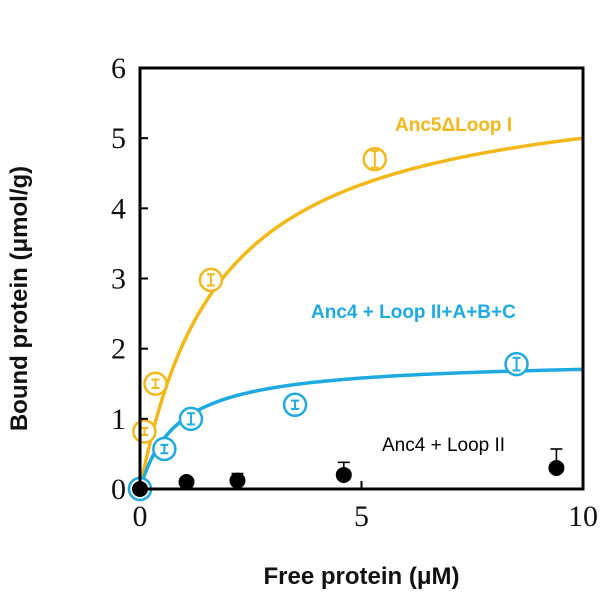 Image resolution: width=607 pixels, height=601 pixels. Describe the element at coordinates (413, 312) in the screenshot. I see `series-label-anc4-loop-ii-abc: Anc4 + Loop II+A+B+C` at that location.